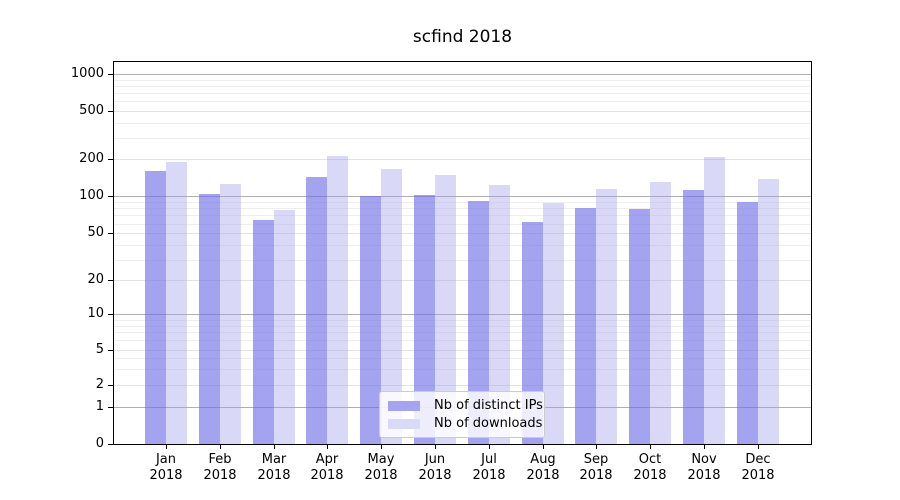 This screenshot has width=900, height=500. I want to click on x-tick-month: May, so click(381, 459).